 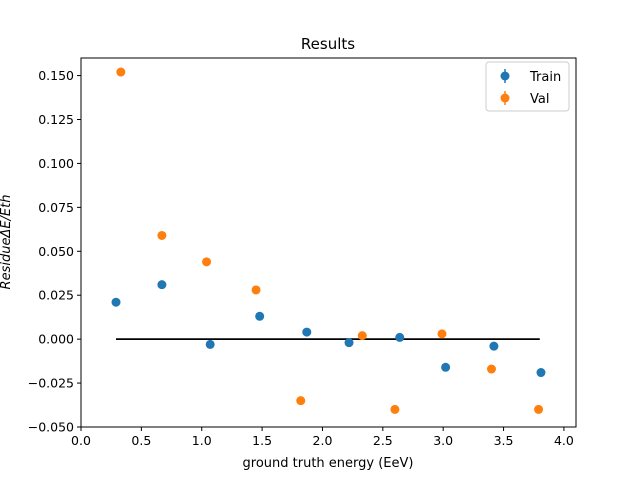 I want to click on legend-val-marker, so click(x=505, y=98).